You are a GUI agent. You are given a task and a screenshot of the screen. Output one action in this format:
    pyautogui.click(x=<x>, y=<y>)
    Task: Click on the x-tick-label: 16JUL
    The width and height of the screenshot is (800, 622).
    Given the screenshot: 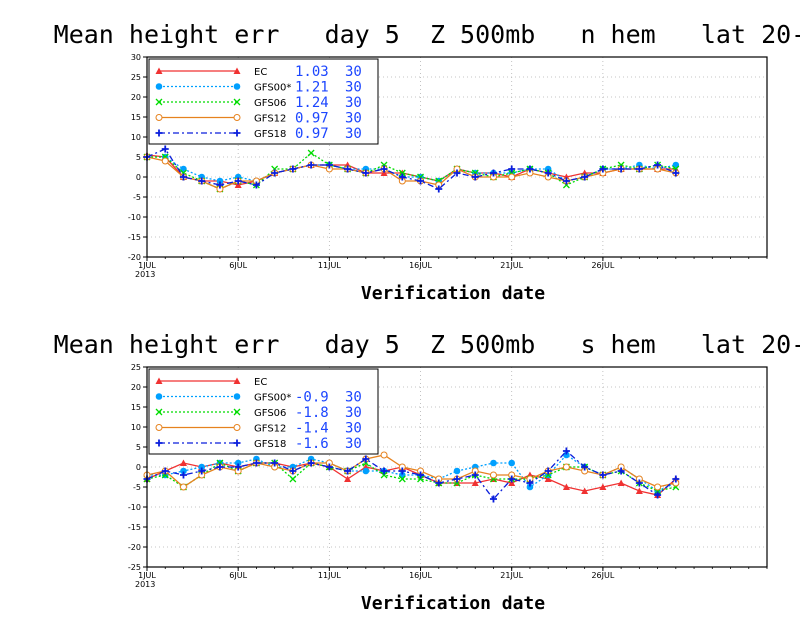 What is the action you would take?
    pyautogui.click(x=420, y=265)
    